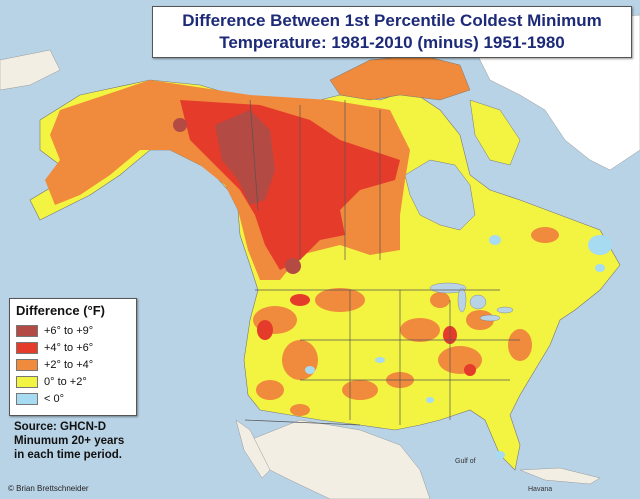 The height and width of the screenshot is (499, 640). I want to click on legend-item: +4° to +6°, so click(73, 347).